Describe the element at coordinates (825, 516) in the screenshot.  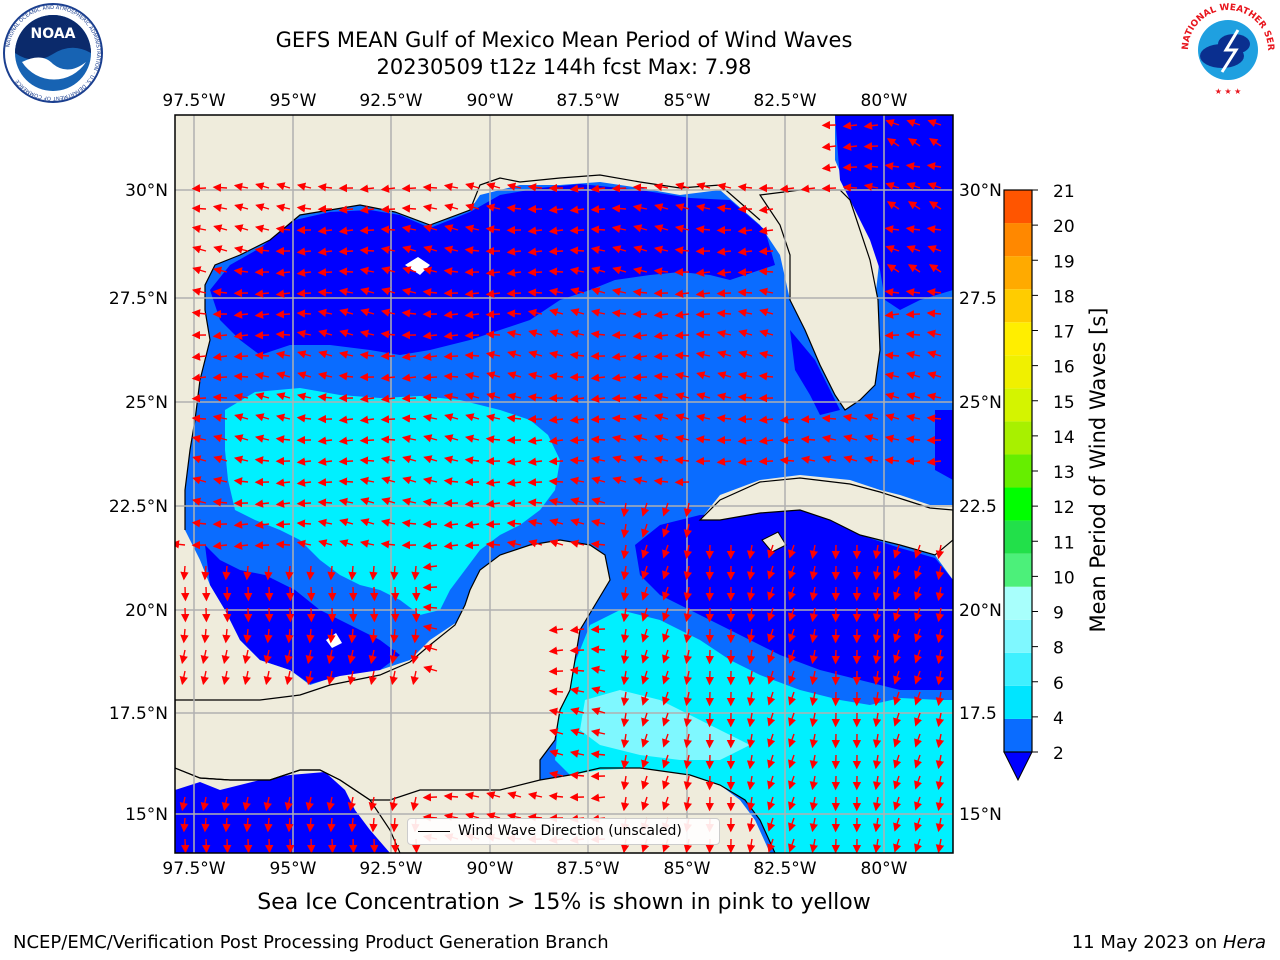
I see `cuba` at that location.